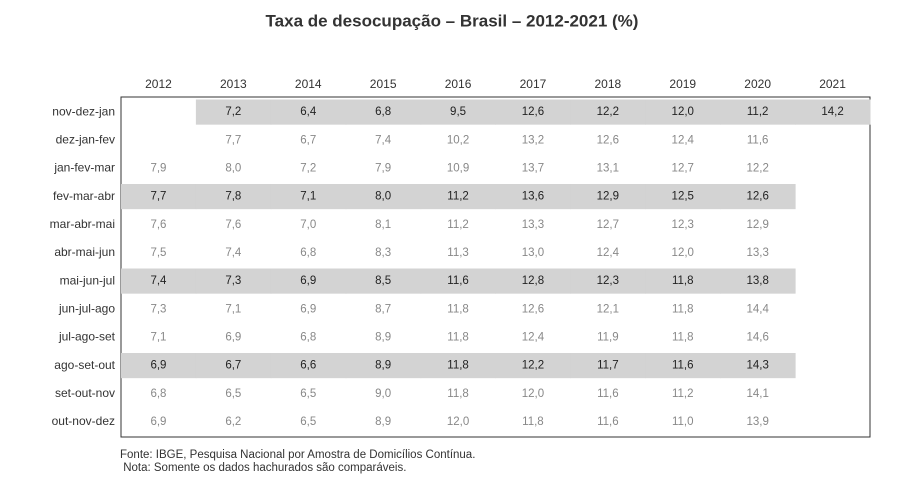  Describe the element at coordinates (608, 366) in the screenshot. I see `cell-value: 11,7` at that location.